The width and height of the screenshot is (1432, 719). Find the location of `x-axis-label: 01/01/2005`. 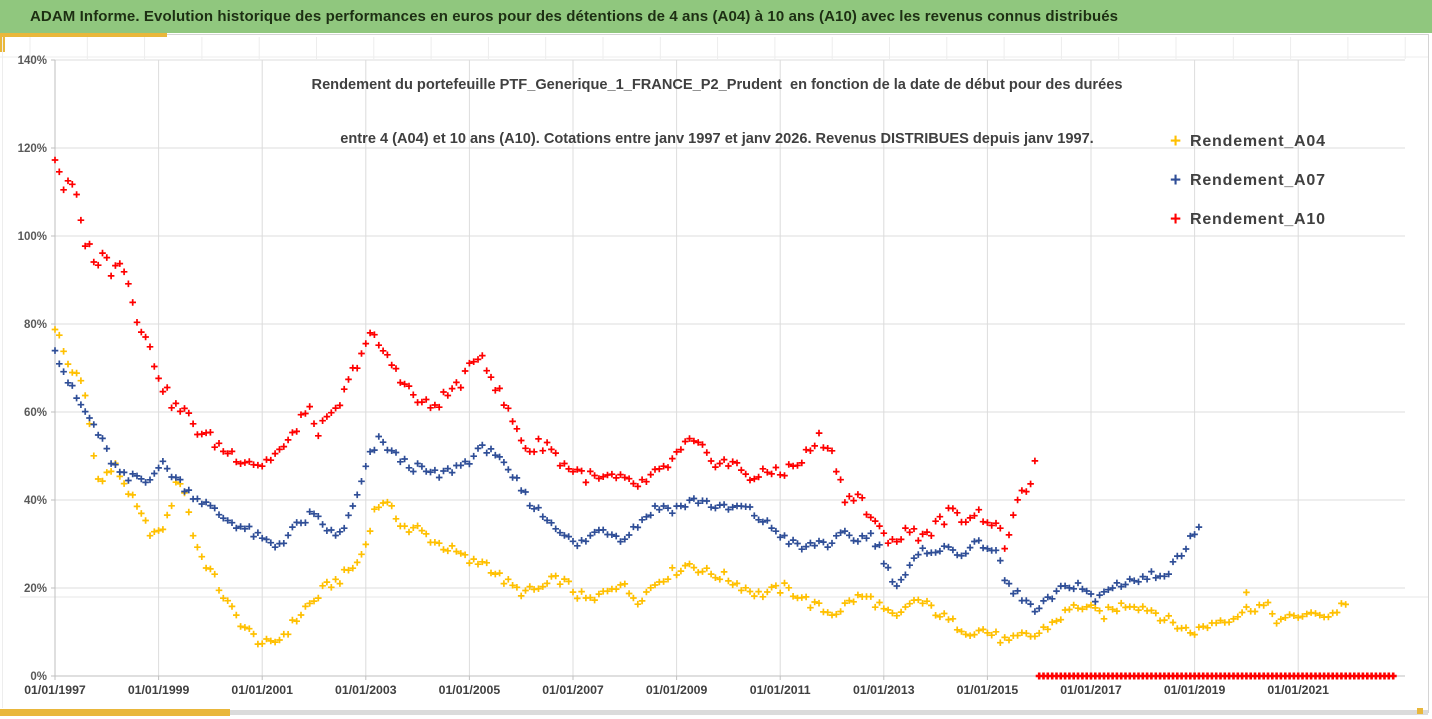

x-axis-label: 01/01/2005 is located at coordinates (470, 690).